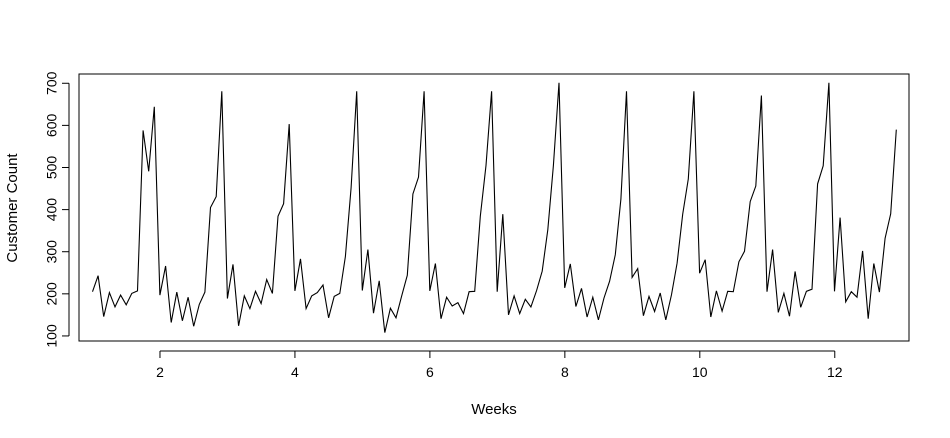 The image size is (950, 438). What do you see at coordinates (52, 252) in the screenshot?
I see `y-tick-label: 300` at bounding box center [52, 252].